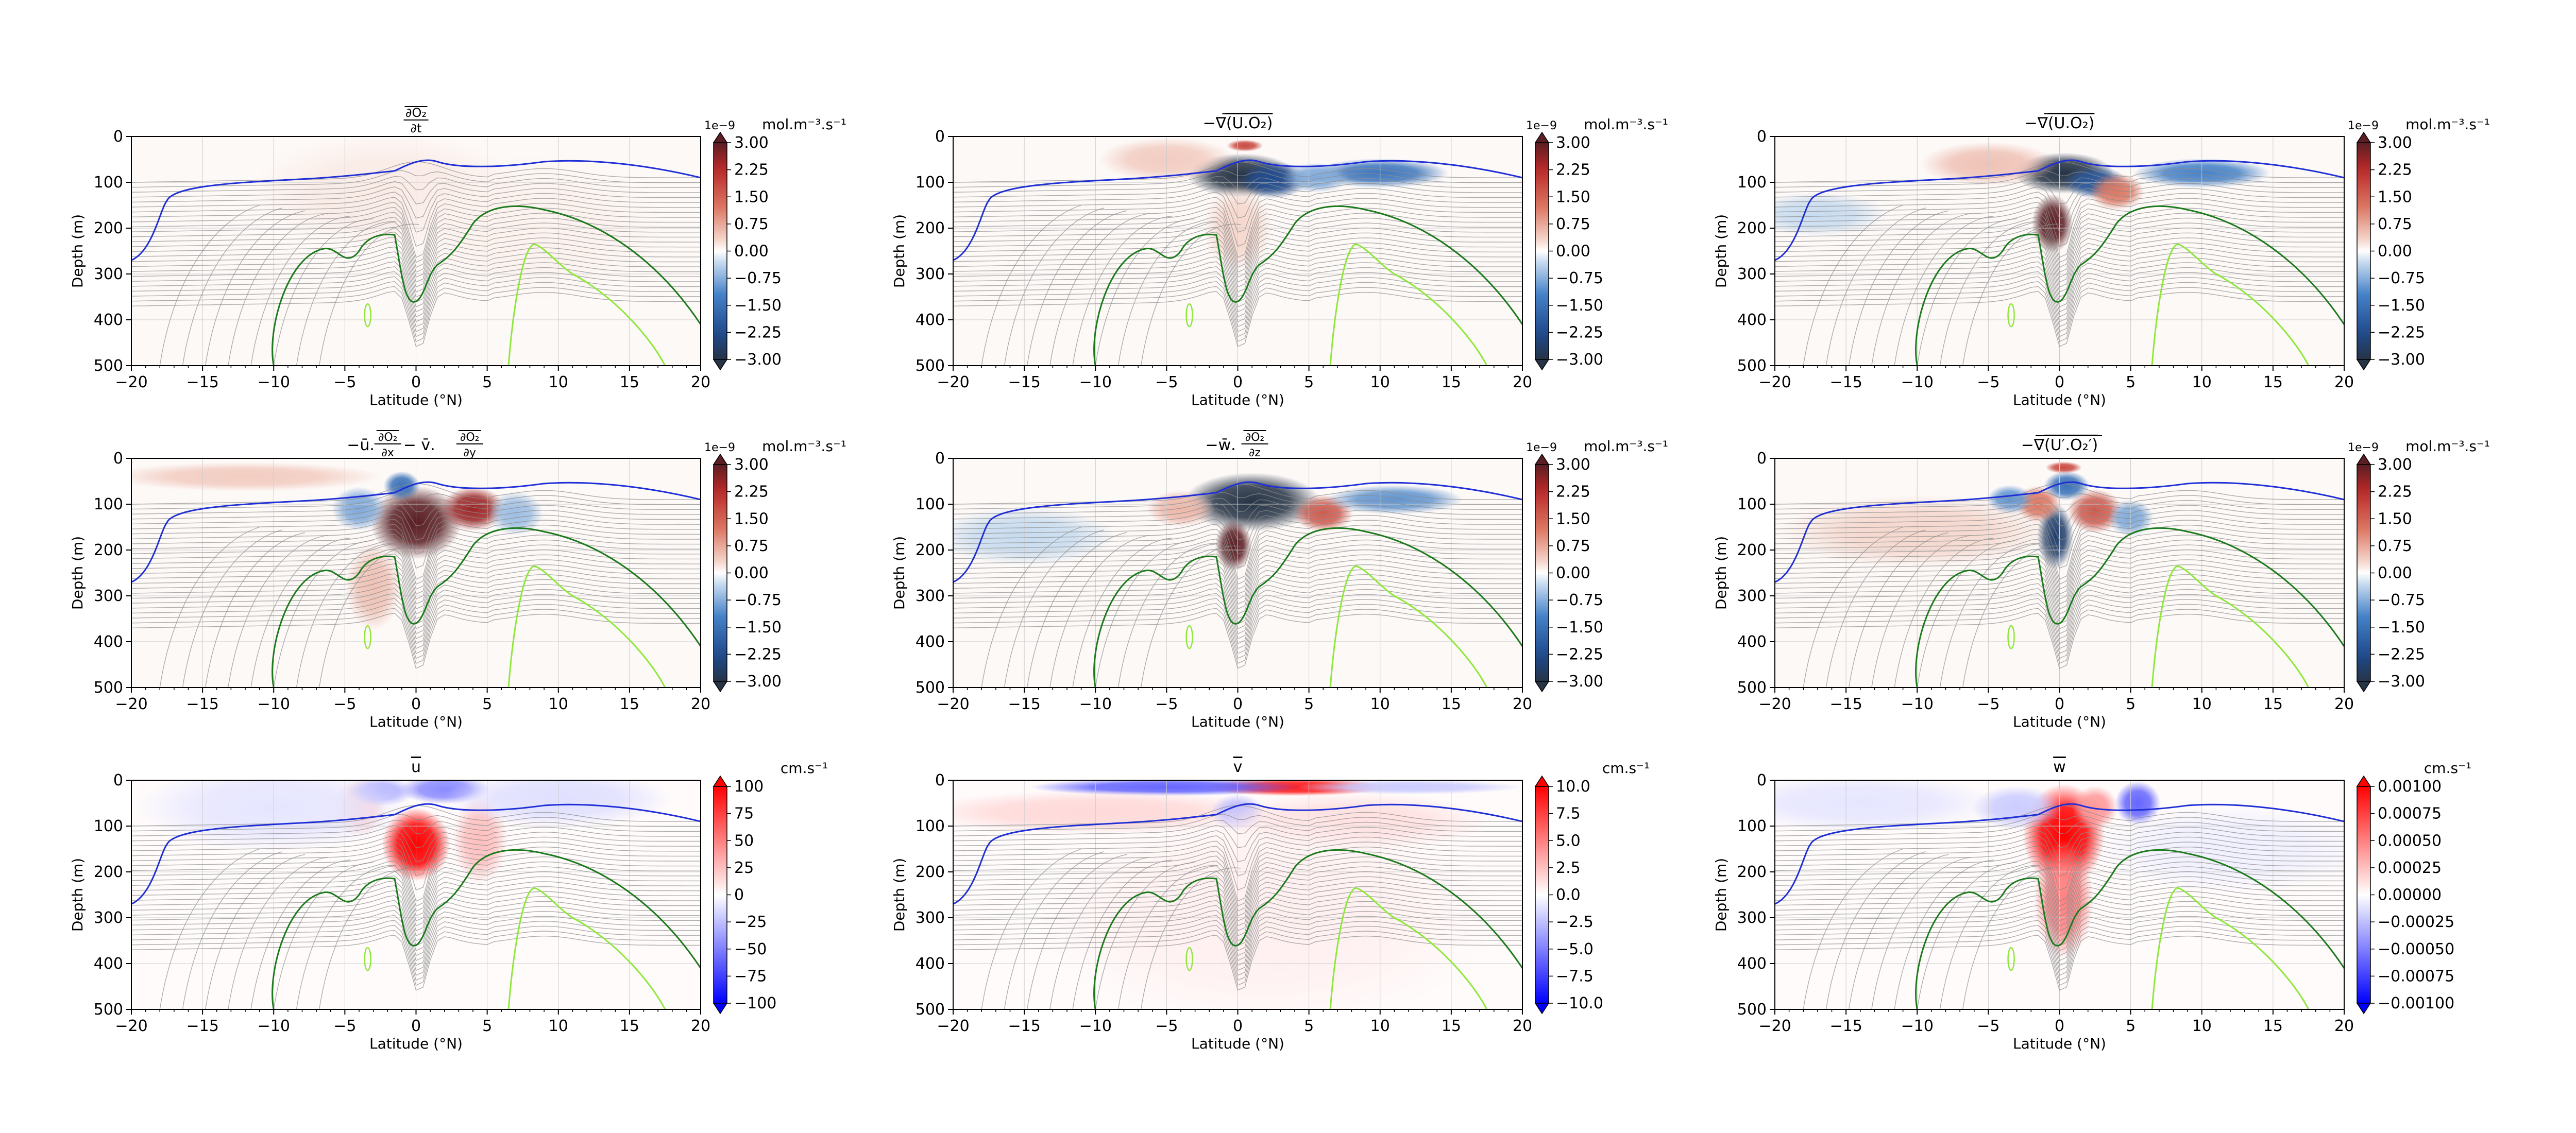 The image size is (2576, 1133). I want to click on colorbar-tick-label: −2.25, so click(758, 332).